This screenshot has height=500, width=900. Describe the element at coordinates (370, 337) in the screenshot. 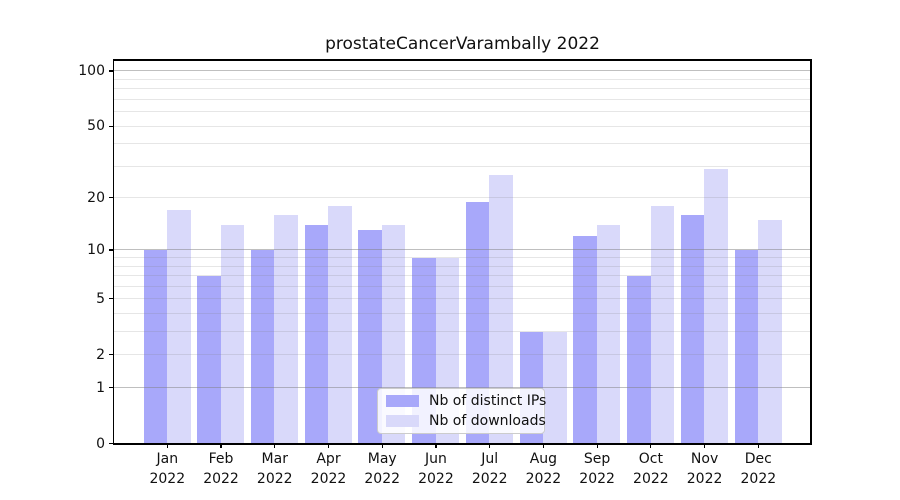

I see `bar-ips-may` at that location.